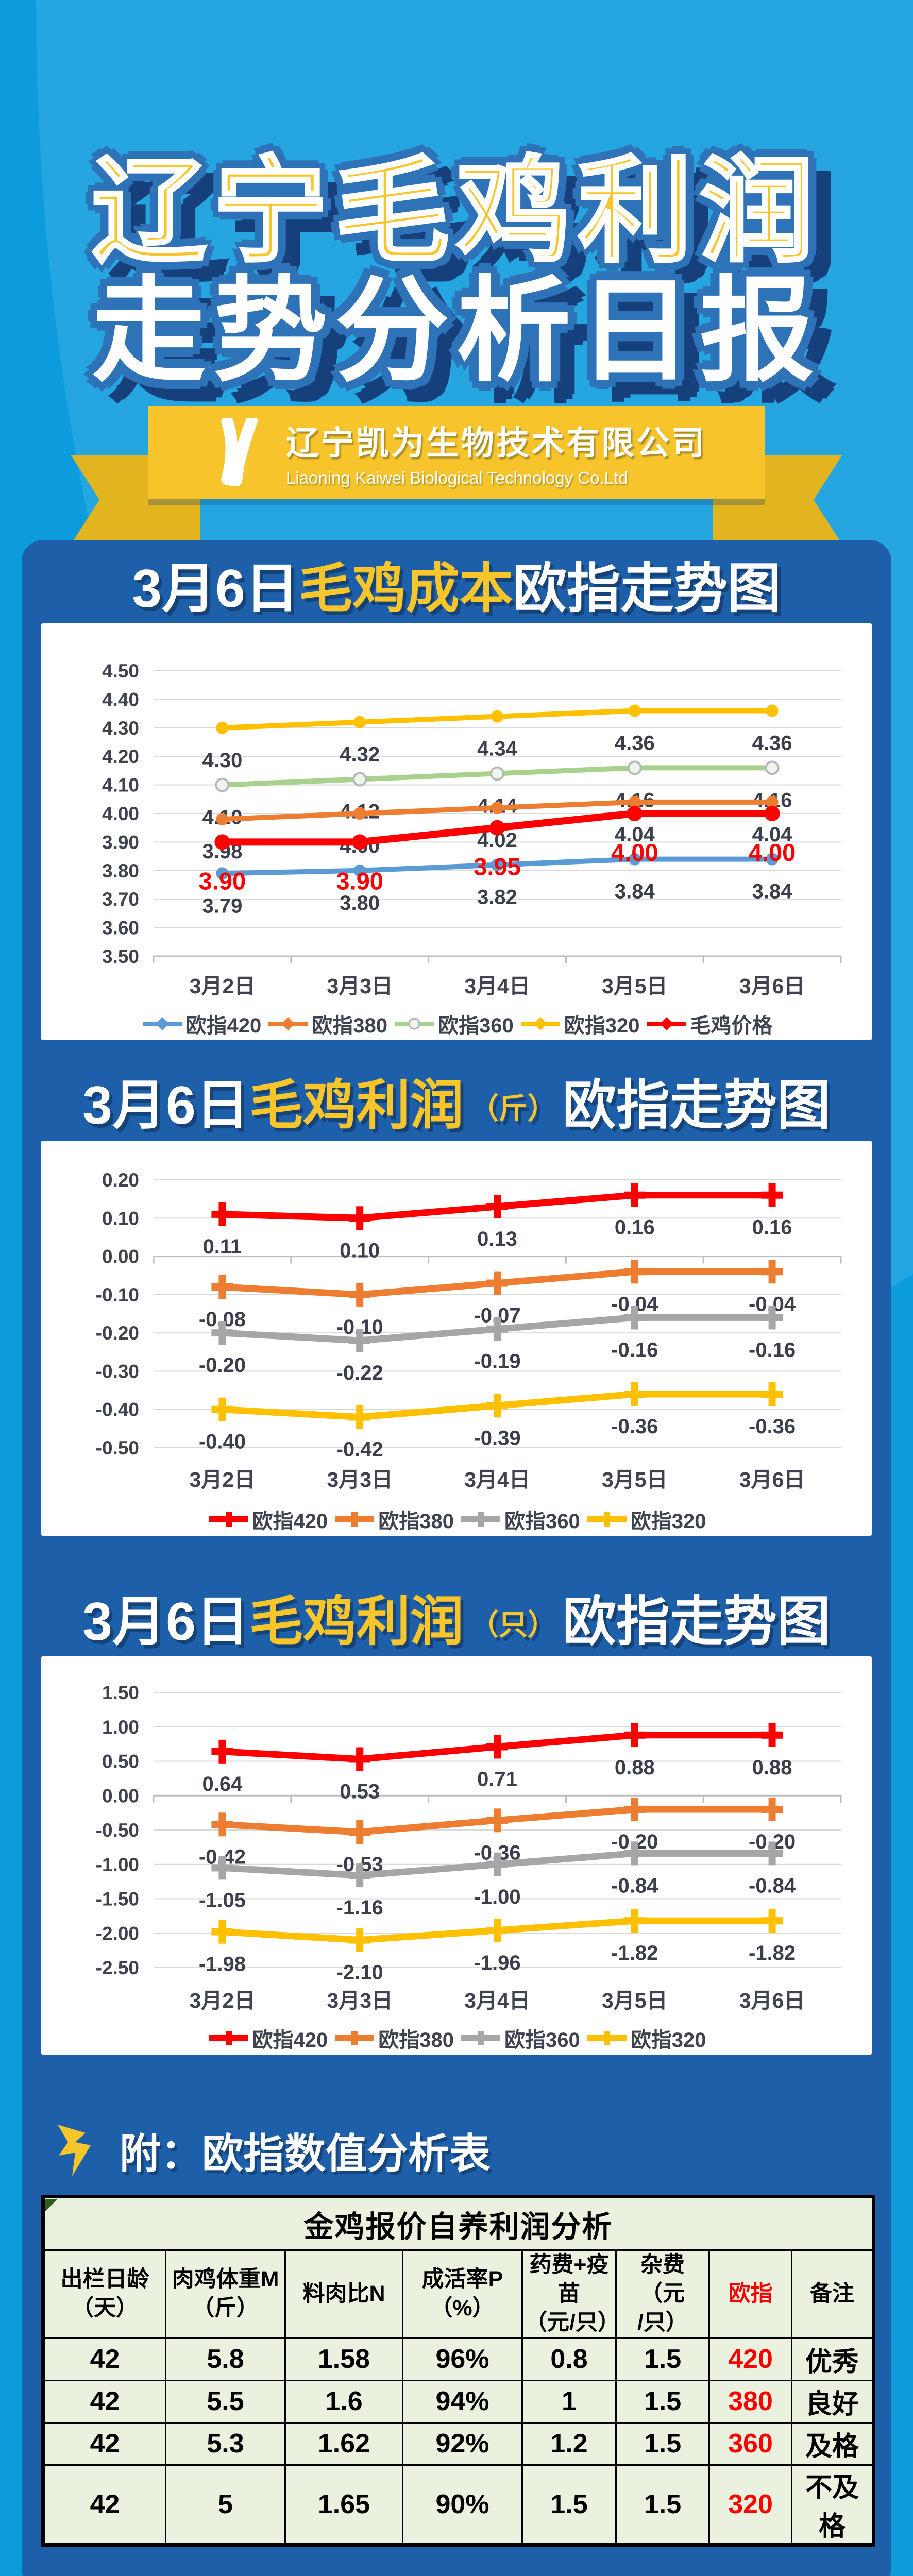 This screenshot has height=2576, width=913. I want to click on svg-text: 3.95, so click(497, 866).